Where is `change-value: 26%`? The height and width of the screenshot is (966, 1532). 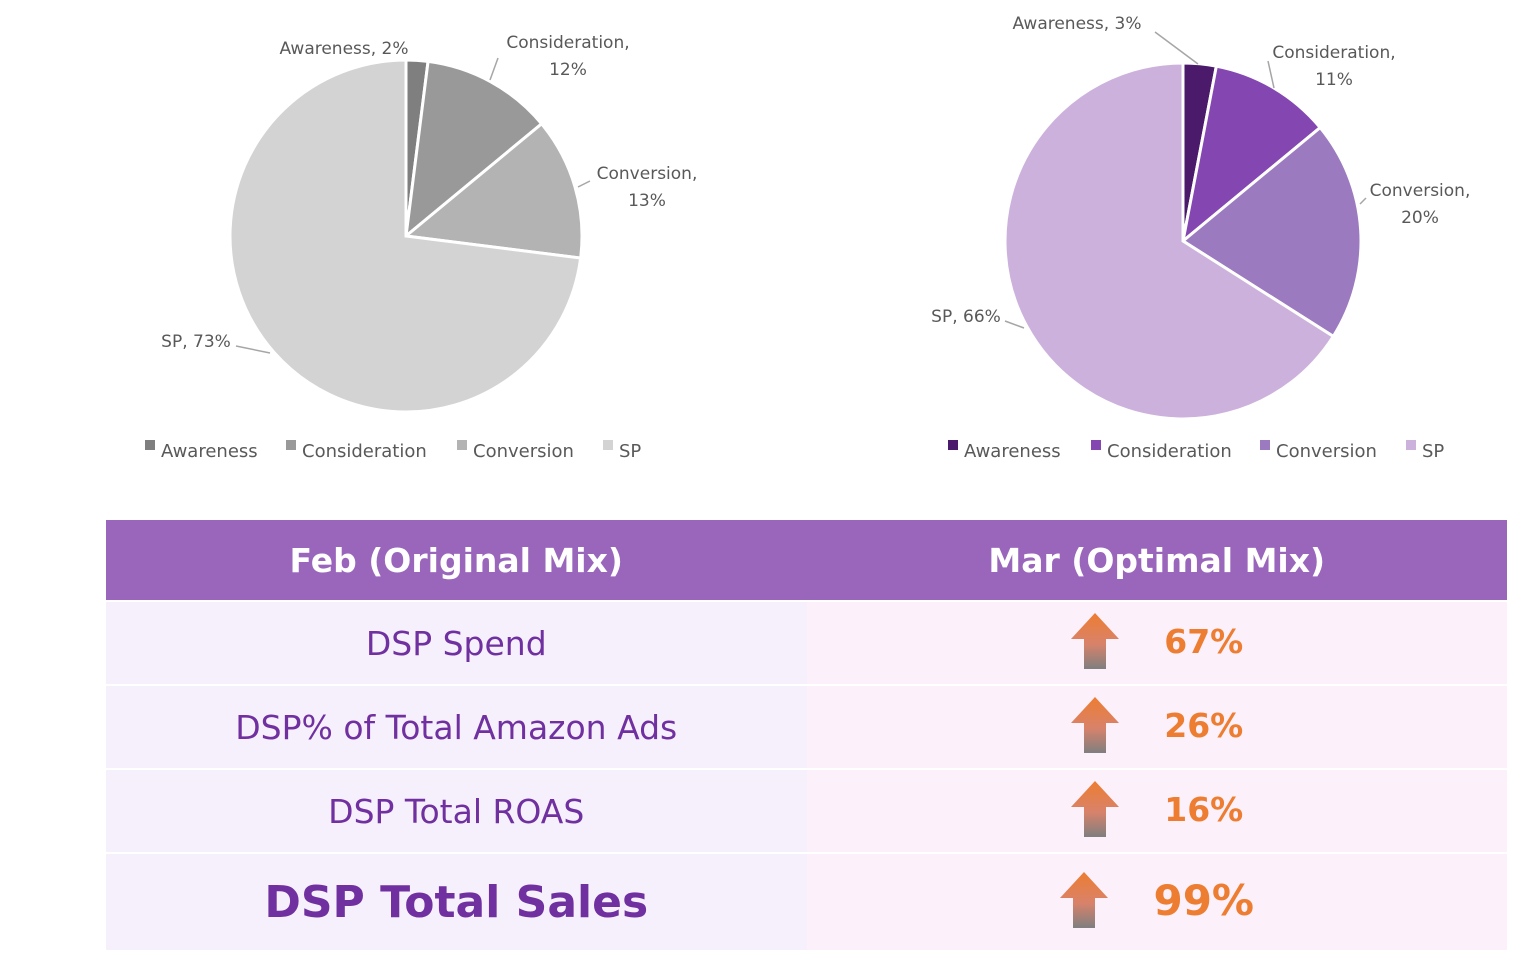 change-value: 26% is located at coordinates (1204, 725).